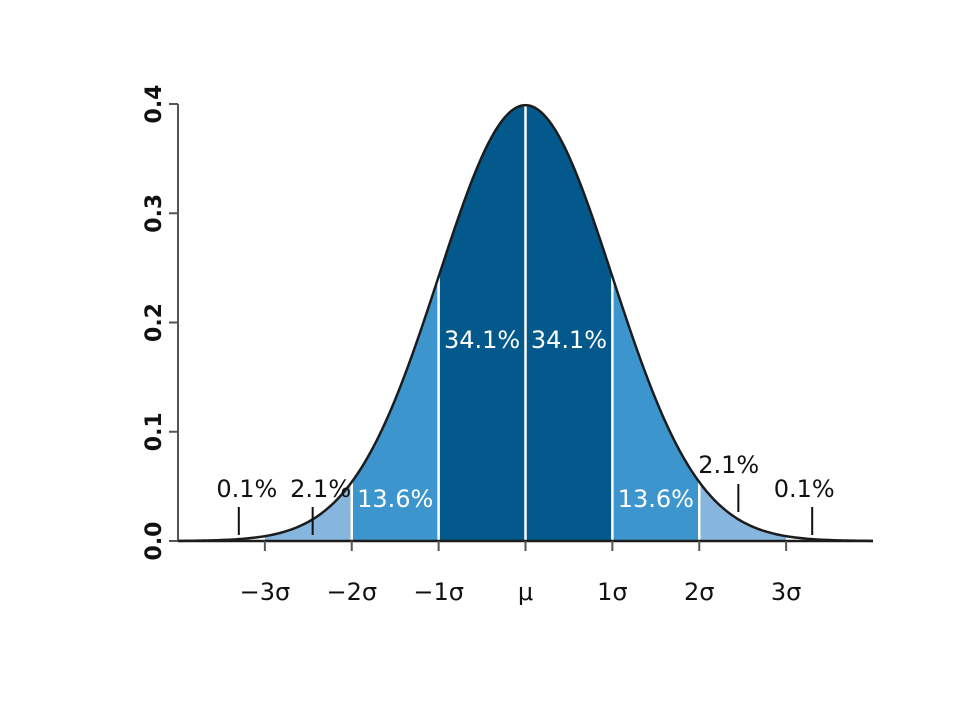 The width and height of the screenshot is (960, 720). Describe the element at coordinates (154, 541) in the screenshot. I see `y-tick-label: 0.0` at that location.